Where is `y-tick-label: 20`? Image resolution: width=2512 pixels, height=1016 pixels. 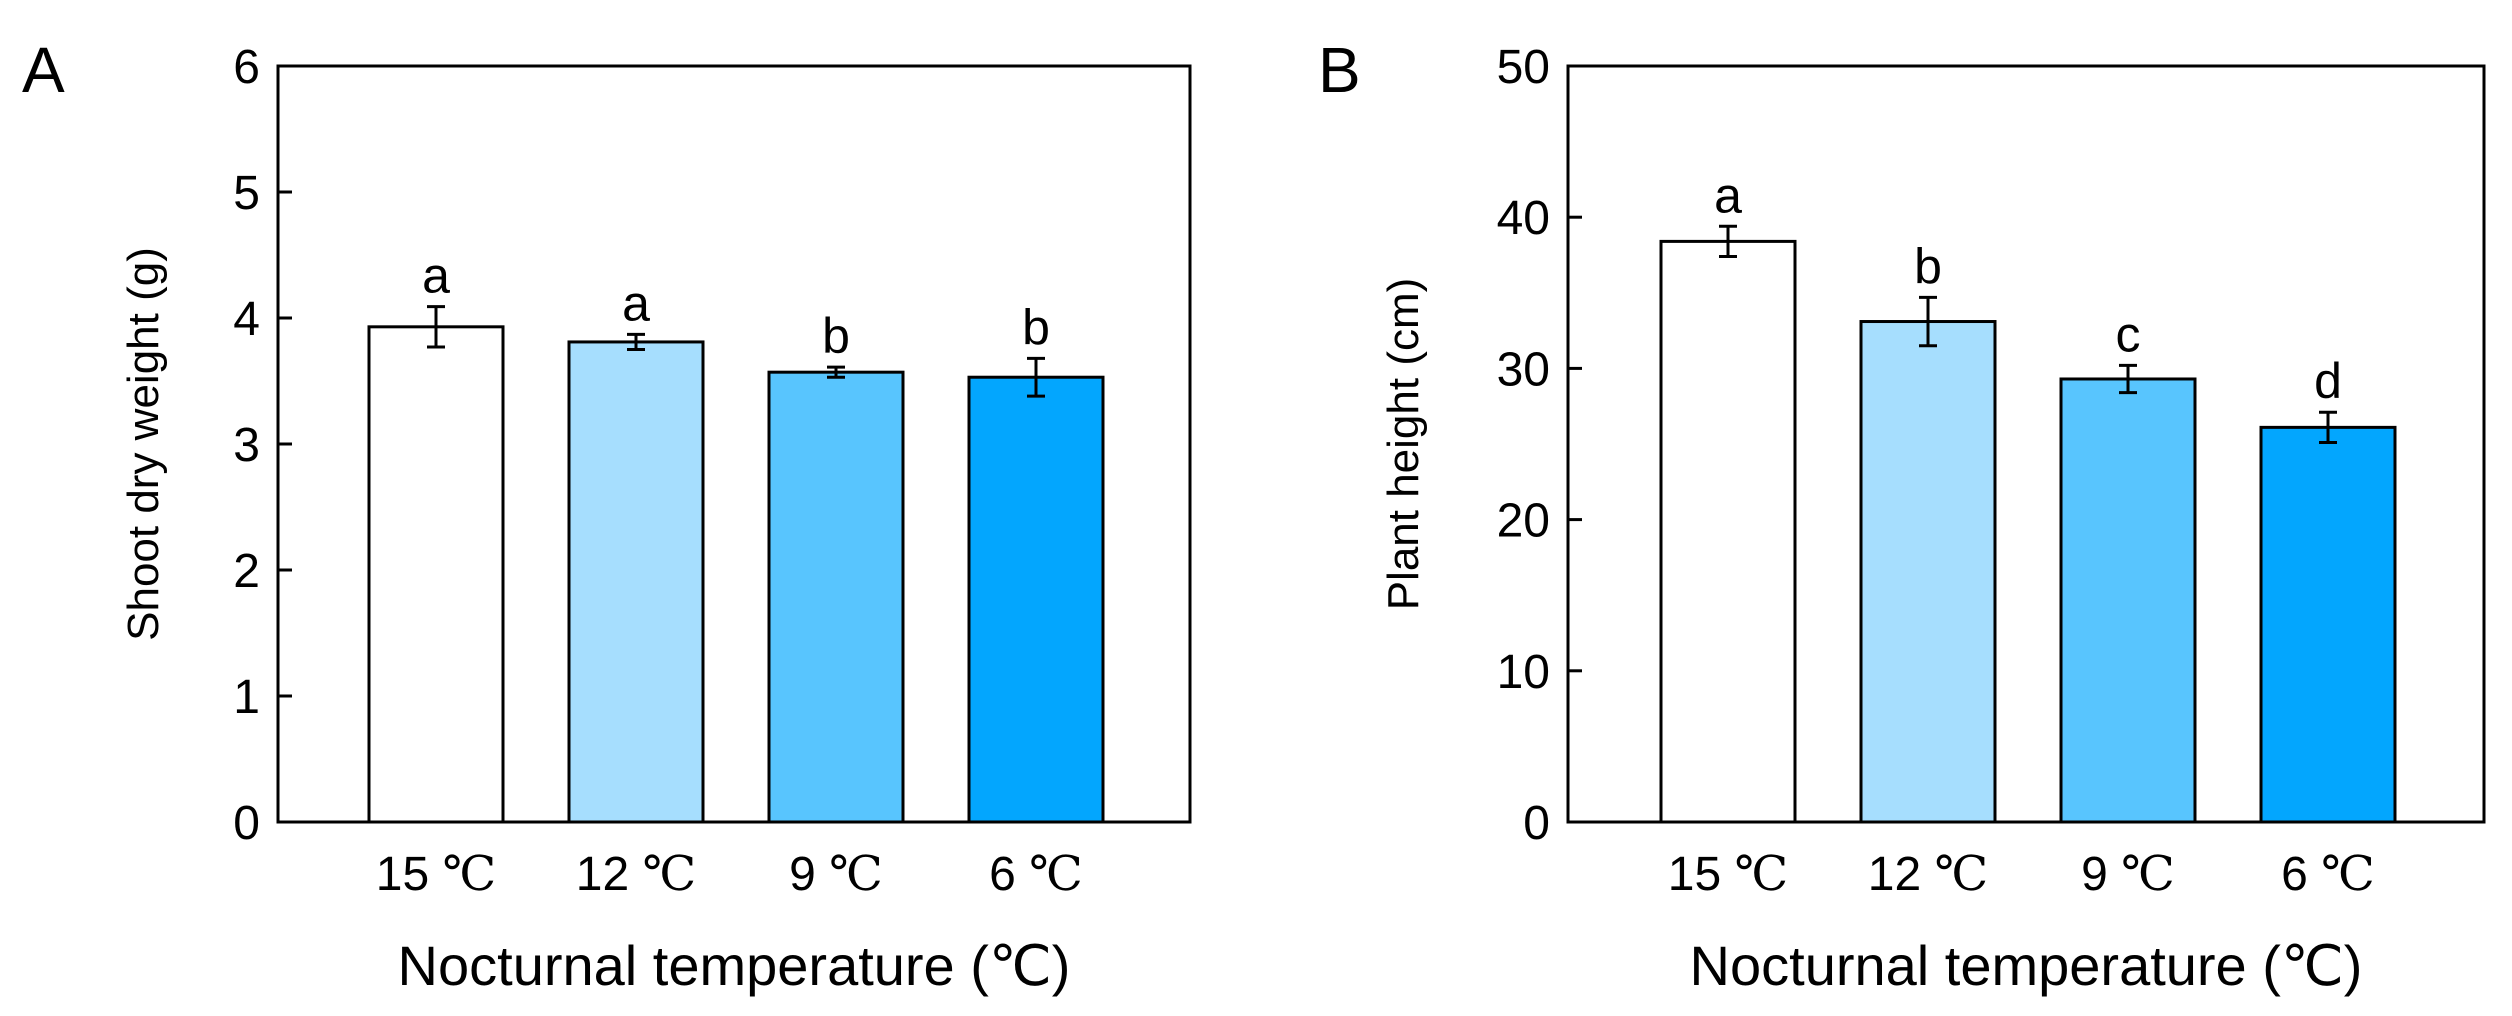 y-tick-label: 20 is located at coordinates (1523, 521).